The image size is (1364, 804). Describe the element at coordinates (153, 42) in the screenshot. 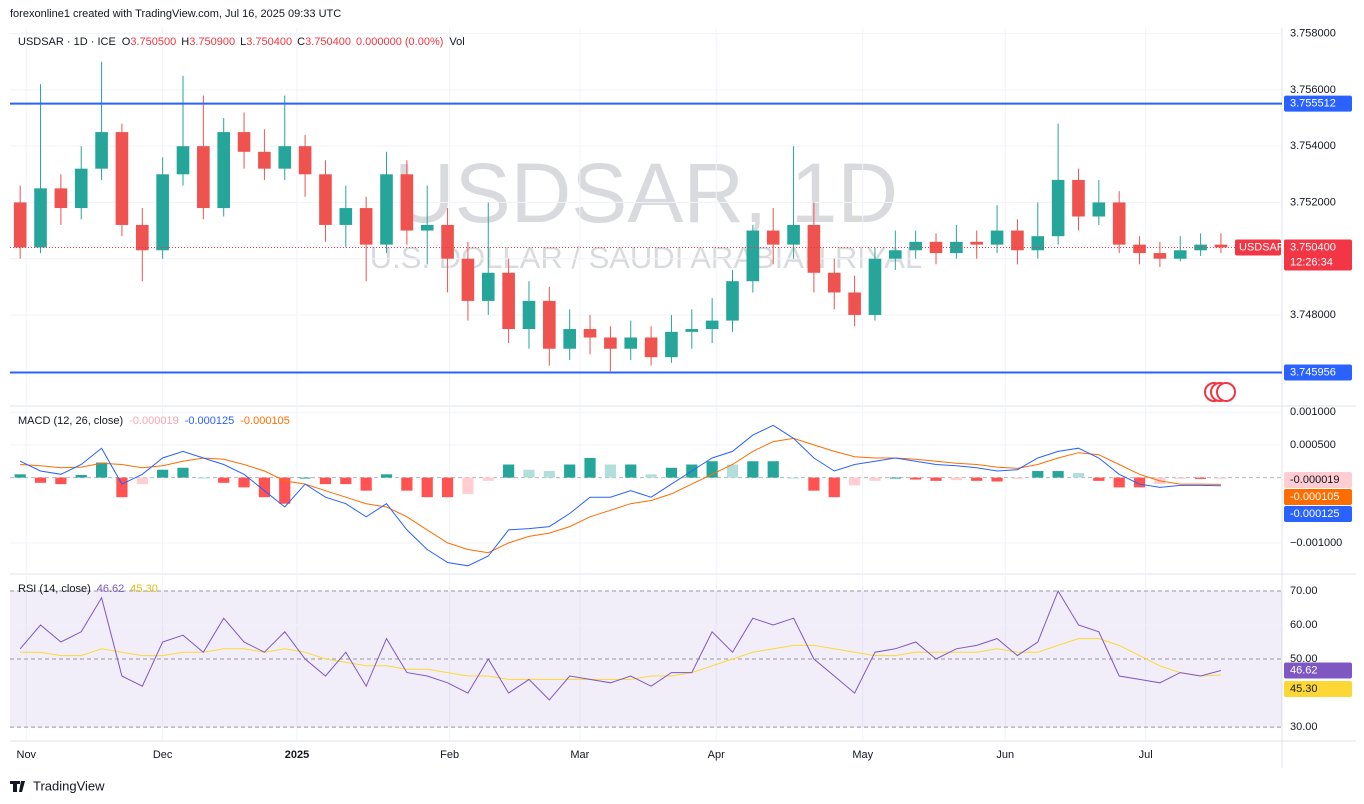

I see `o-value: 3.750500` at that location.